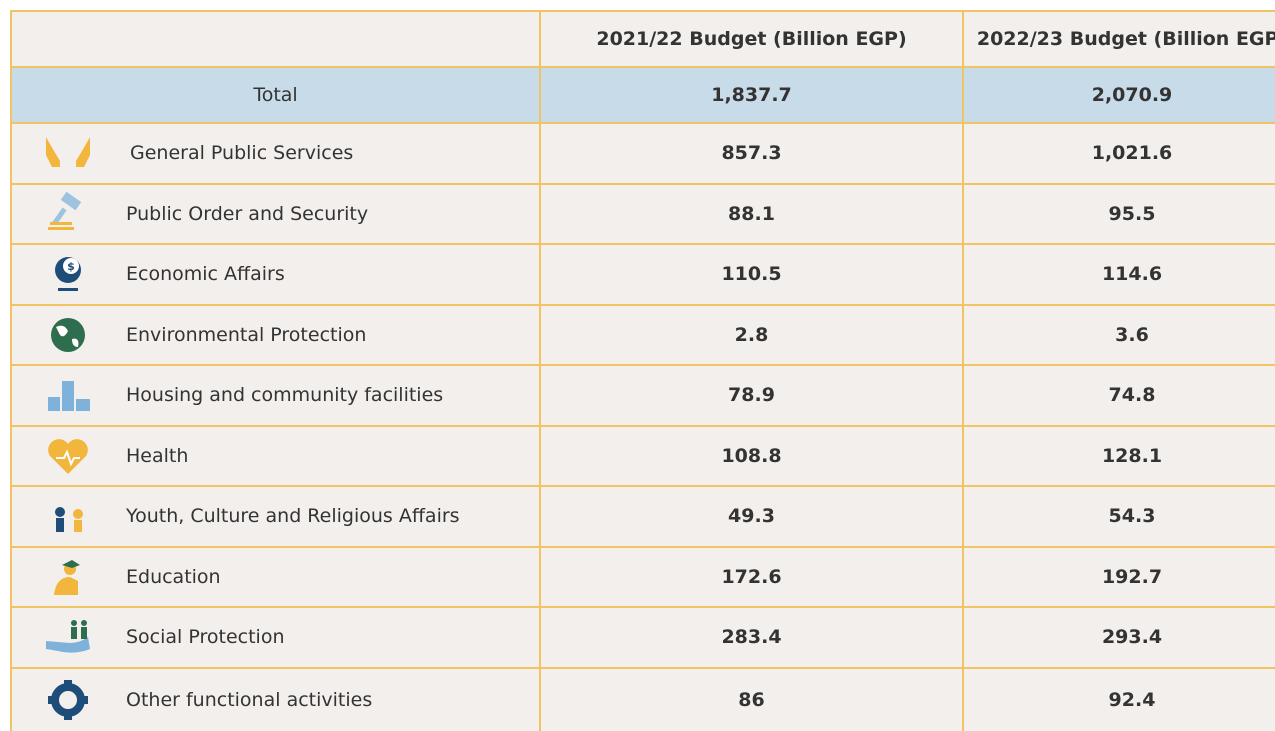 The height and width of the screenshot is (731, 1275). I want to click on row-label: Environmental Protection, so click(246, 334).